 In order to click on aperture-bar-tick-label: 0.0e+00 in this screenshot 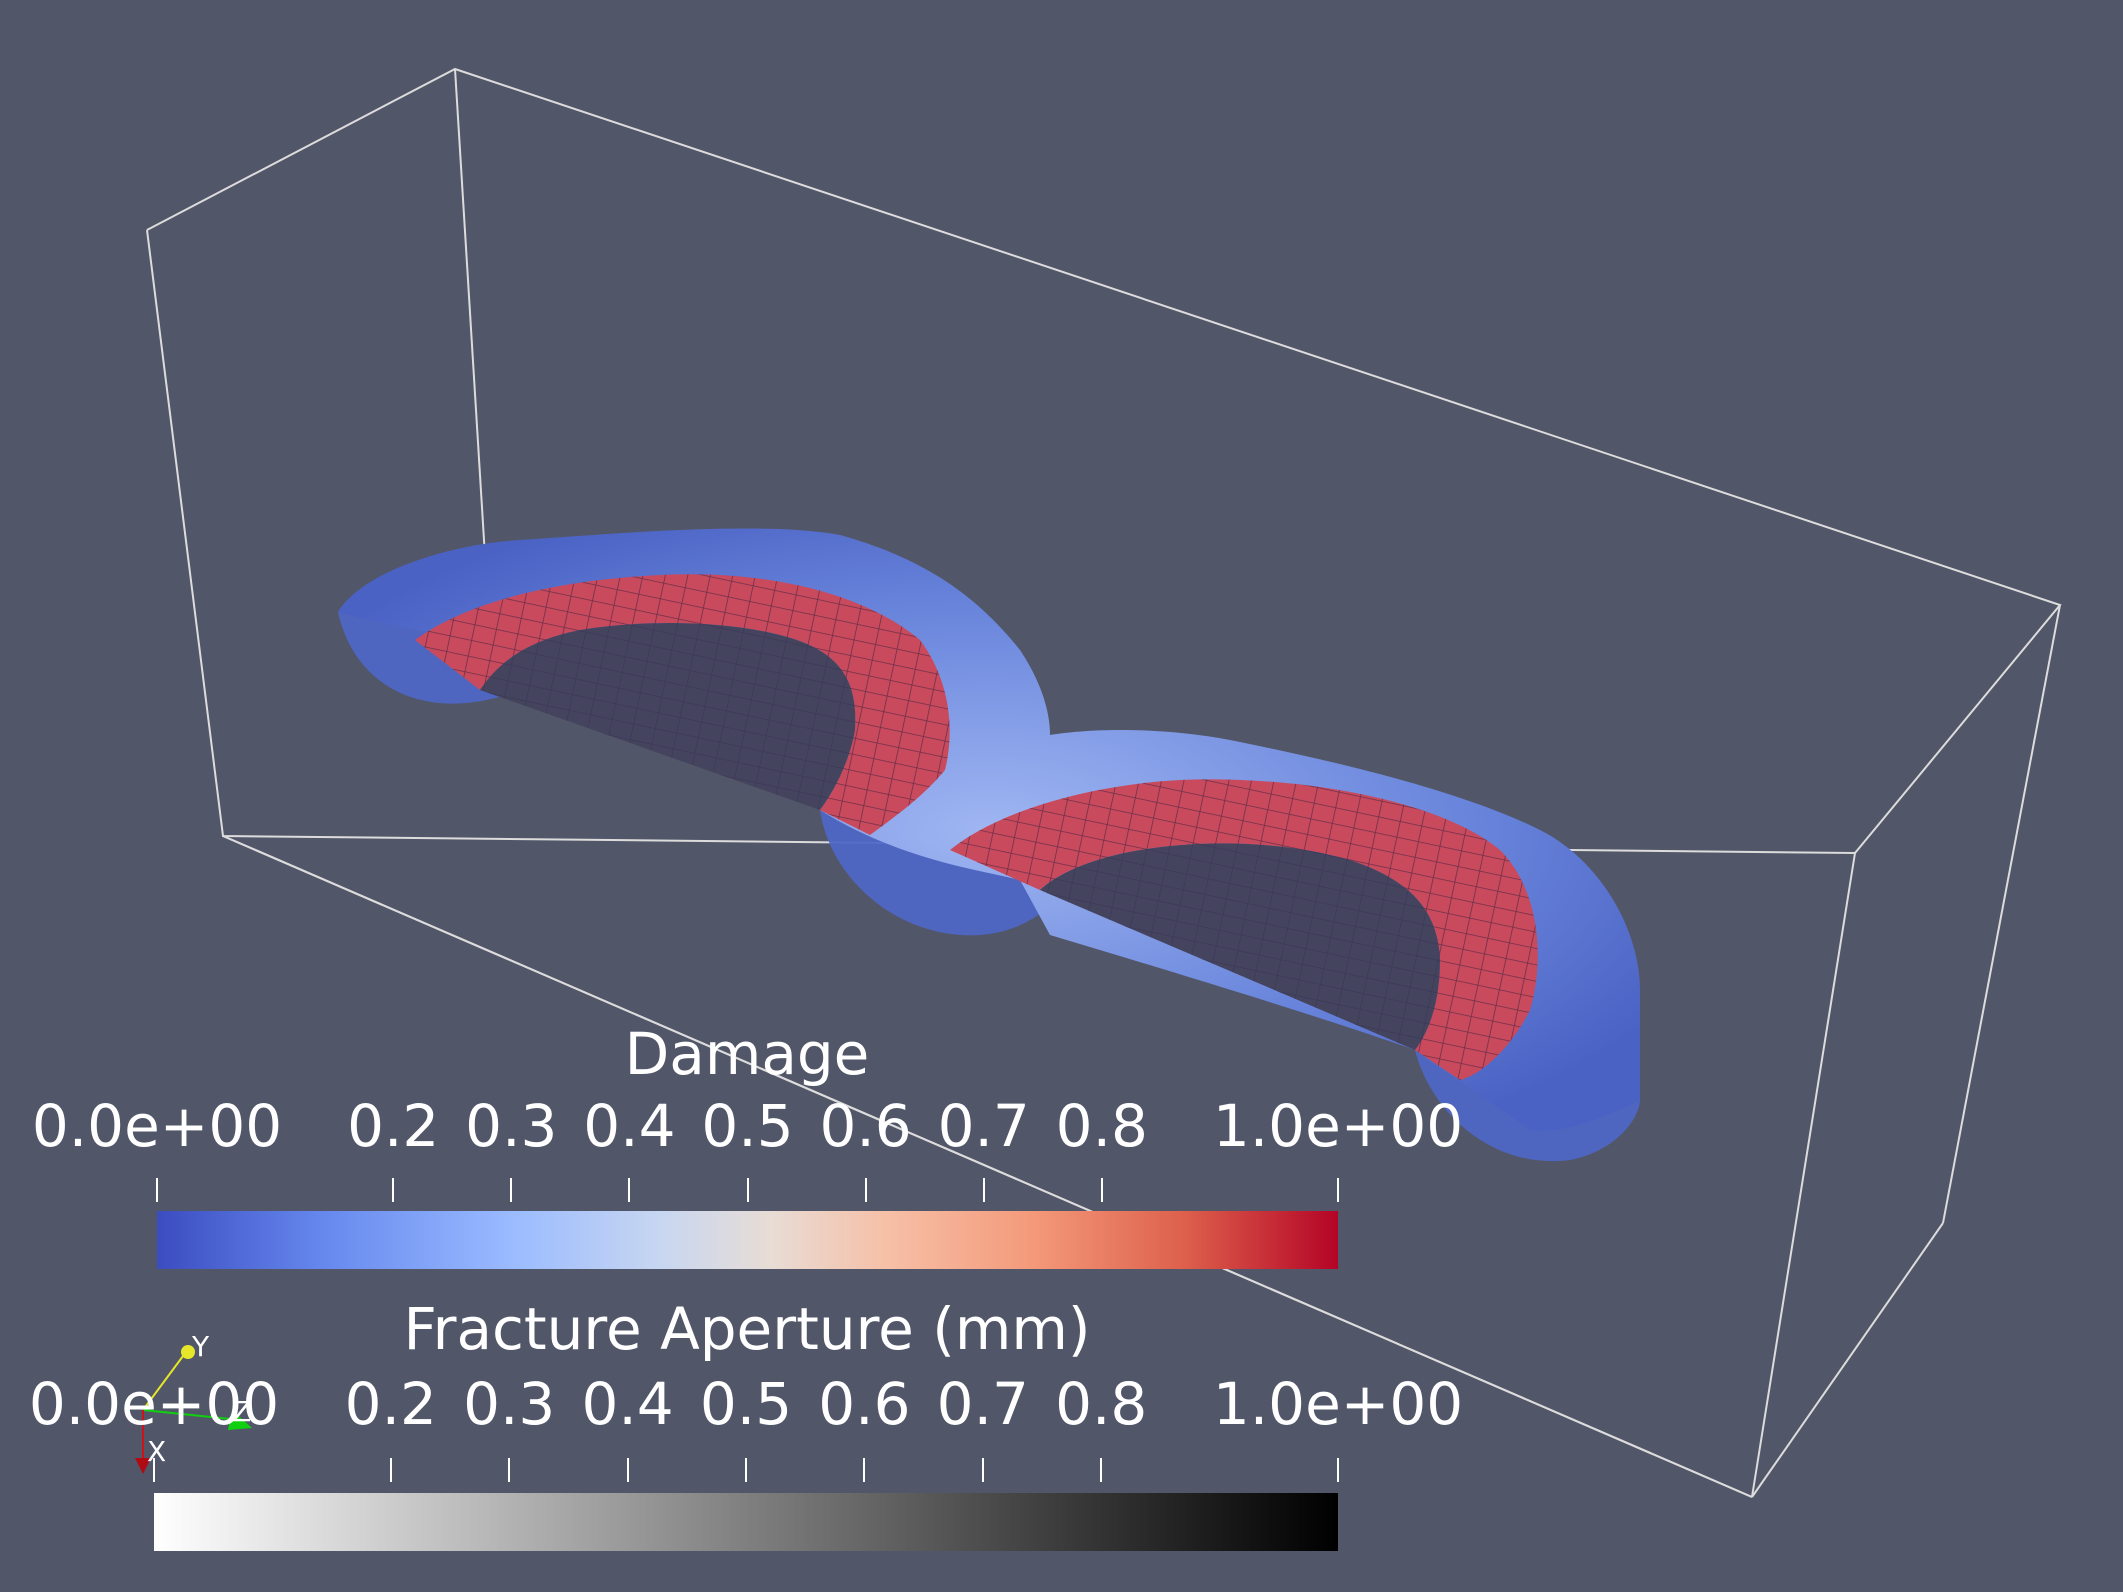, I will do `click(154, 1404)`.